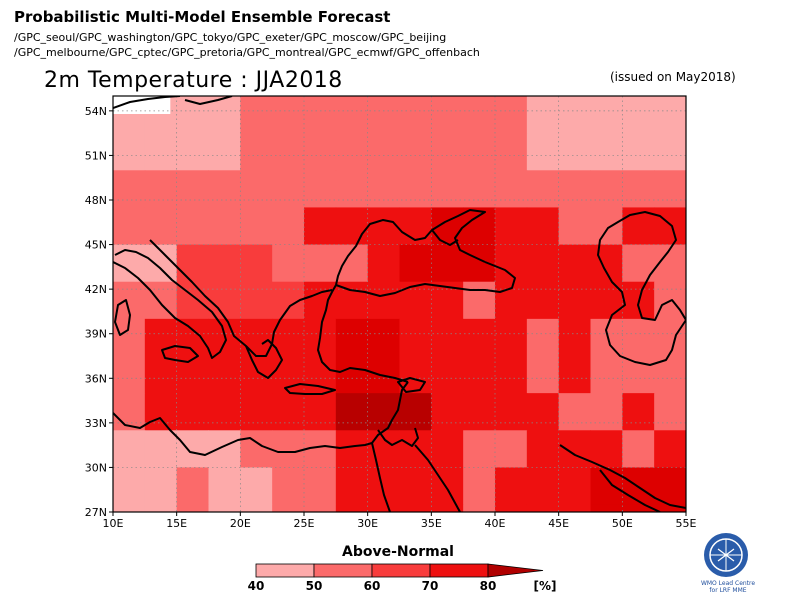 The image size is (800, 600). Describe the element at coordinates (314, 586) in the screenshot. I see `legend-tick-label: 50` at that location.